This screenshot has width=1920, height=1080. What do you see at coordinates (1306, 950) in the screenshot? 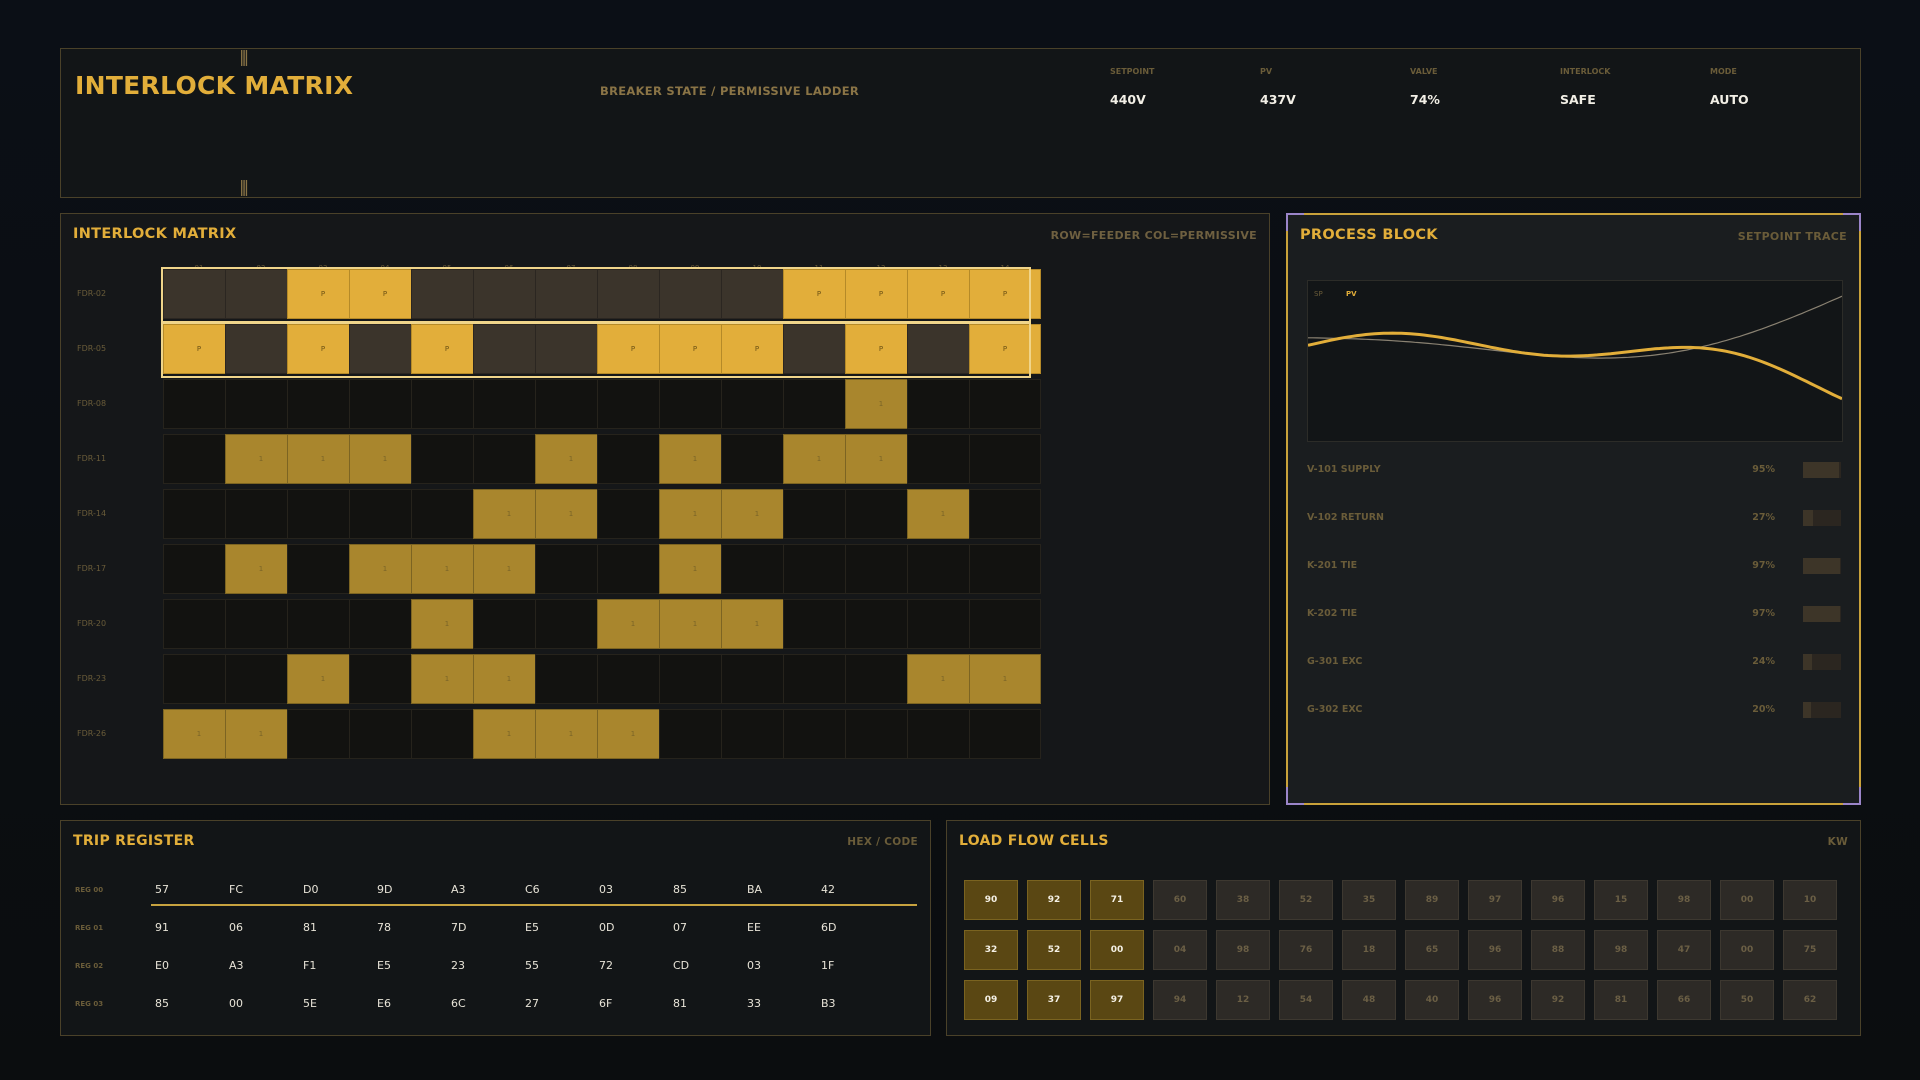
I see `load-cell: 76` at bounding box center [1306, 950].